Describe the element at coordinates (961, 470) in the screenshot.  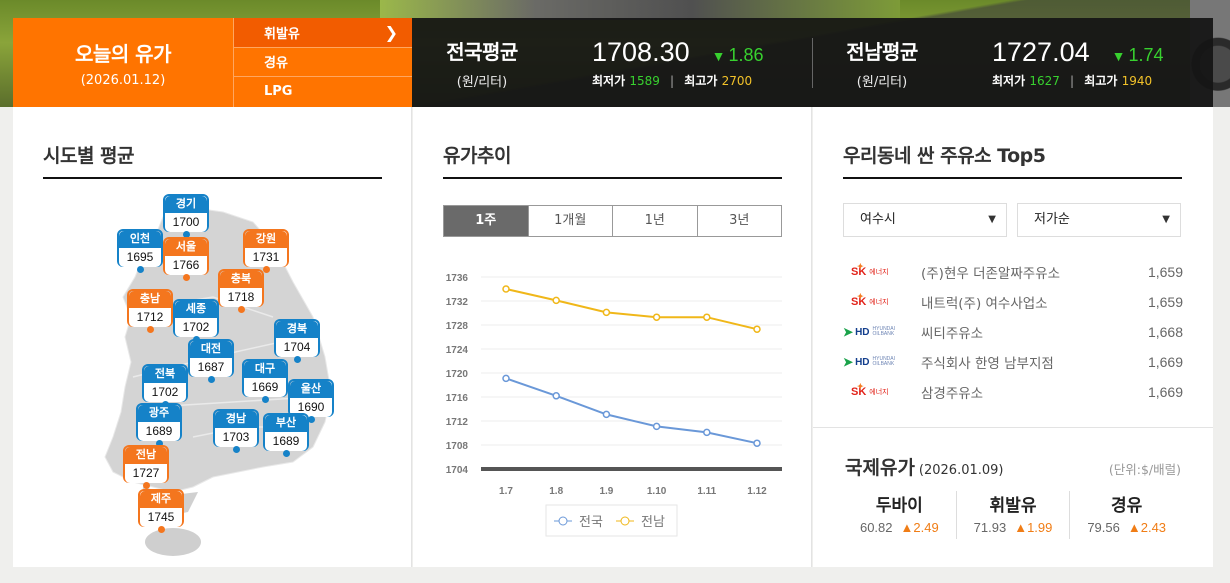
I see `intl-date: (2026.01.09)` at that location.